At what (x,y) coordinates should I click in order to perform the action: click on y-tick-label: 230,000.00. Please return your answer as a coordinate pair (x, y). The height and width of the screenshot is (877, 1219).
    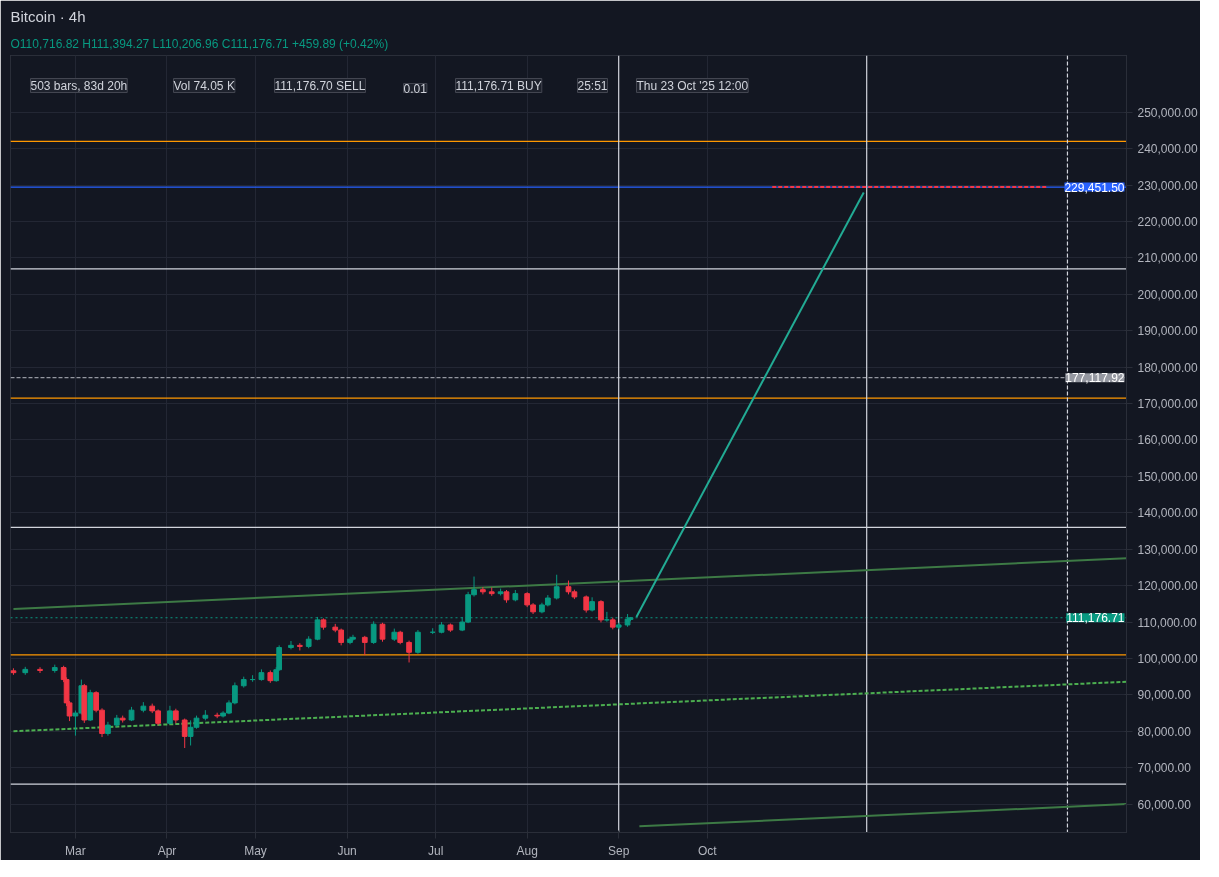
    Looking at the image, I should click on (1167, 185).